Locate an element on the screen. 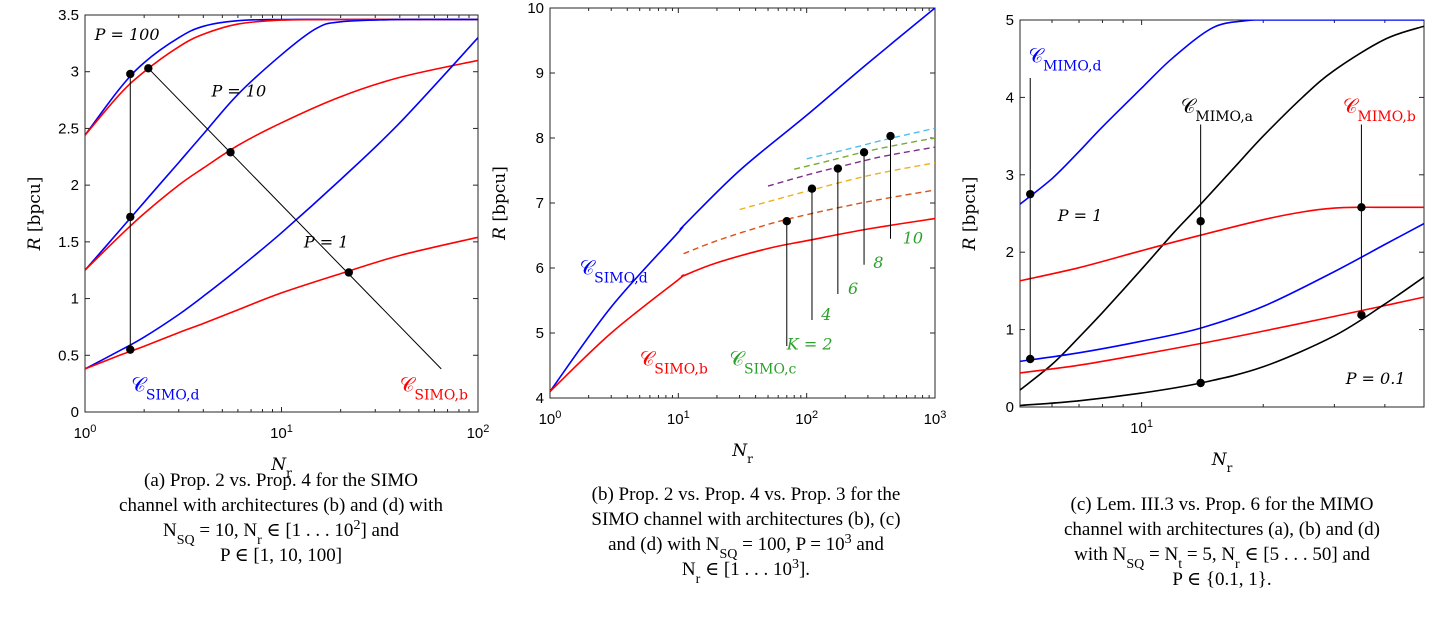  caption-line: with NSQ = Nt = 5, Nr ∈ [5 . . . 50] and is located at coordinates (1222, 558).